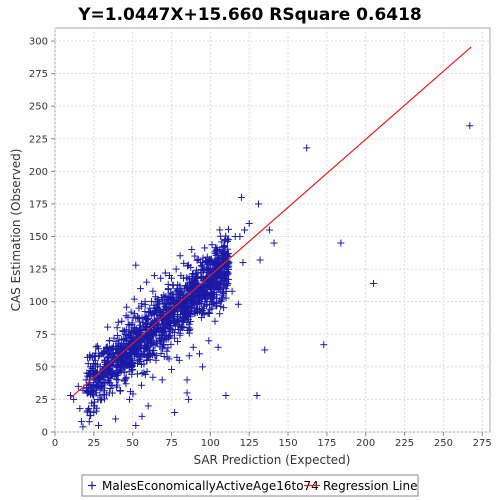 The width and height of the screenshot is (500, 500). I want to click on legend-box, so click(250, 485).